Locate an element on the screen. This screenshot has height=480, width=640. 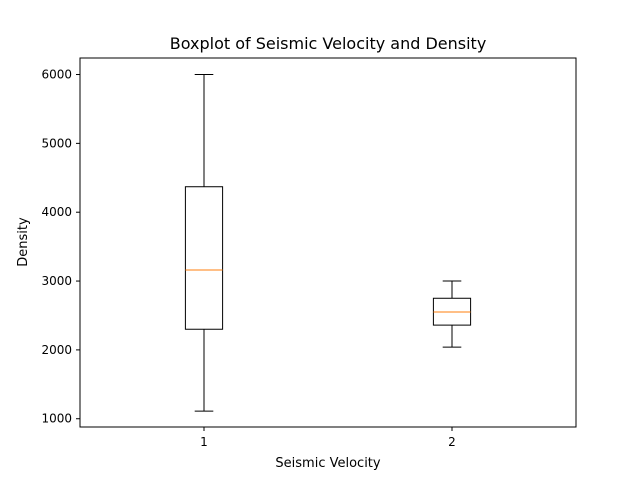
x-tick-label: 2 is located at coordinates (452, 442).